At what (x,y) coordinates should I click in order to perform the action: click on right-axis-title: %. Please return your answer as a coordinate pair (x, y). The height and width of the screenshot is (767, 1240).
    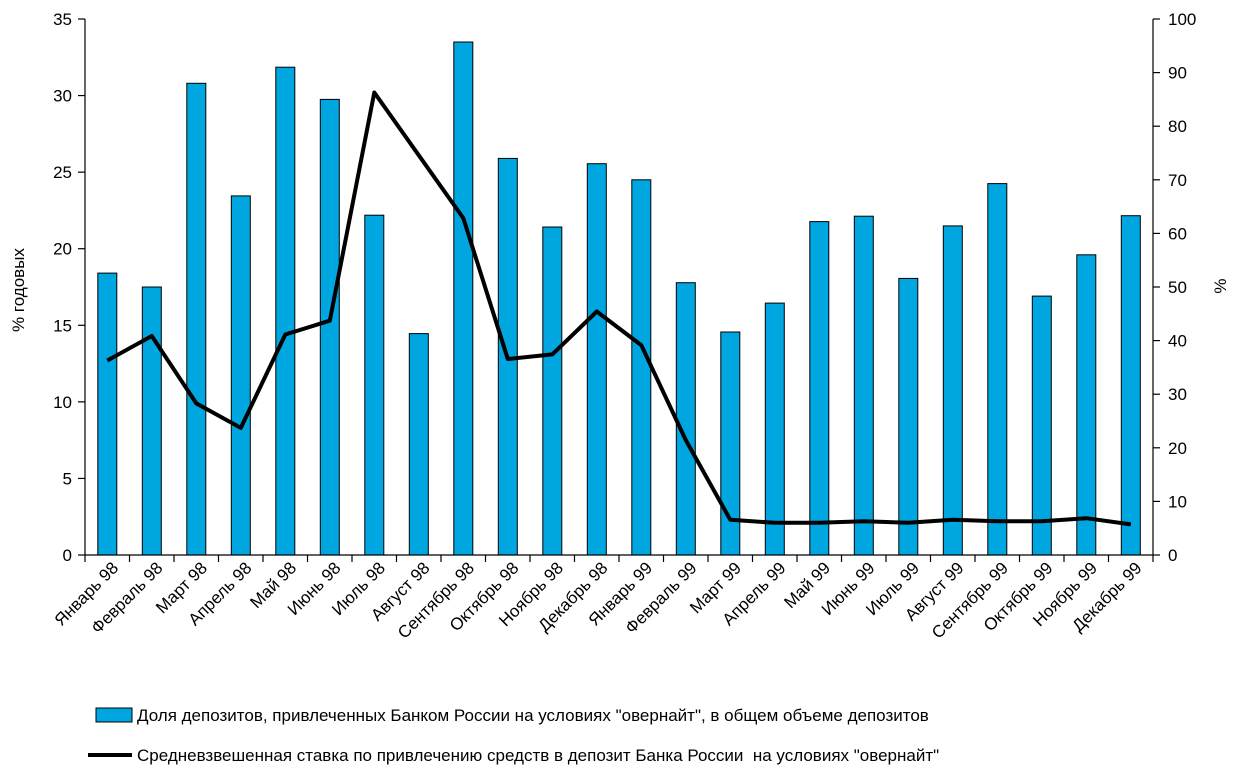
    Looking at the image, I should click on (1220, 285).